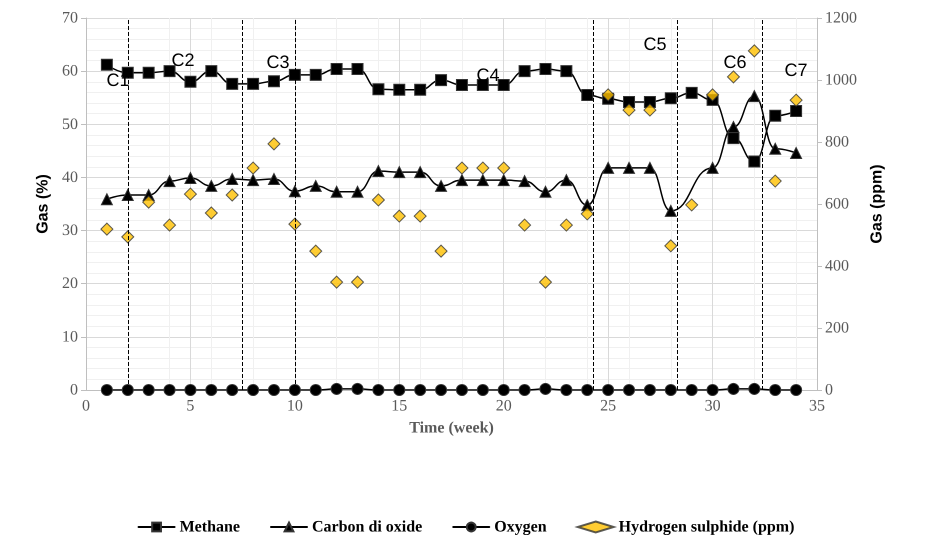  I want to click on y-tick-label: 0, so click(74, 390).